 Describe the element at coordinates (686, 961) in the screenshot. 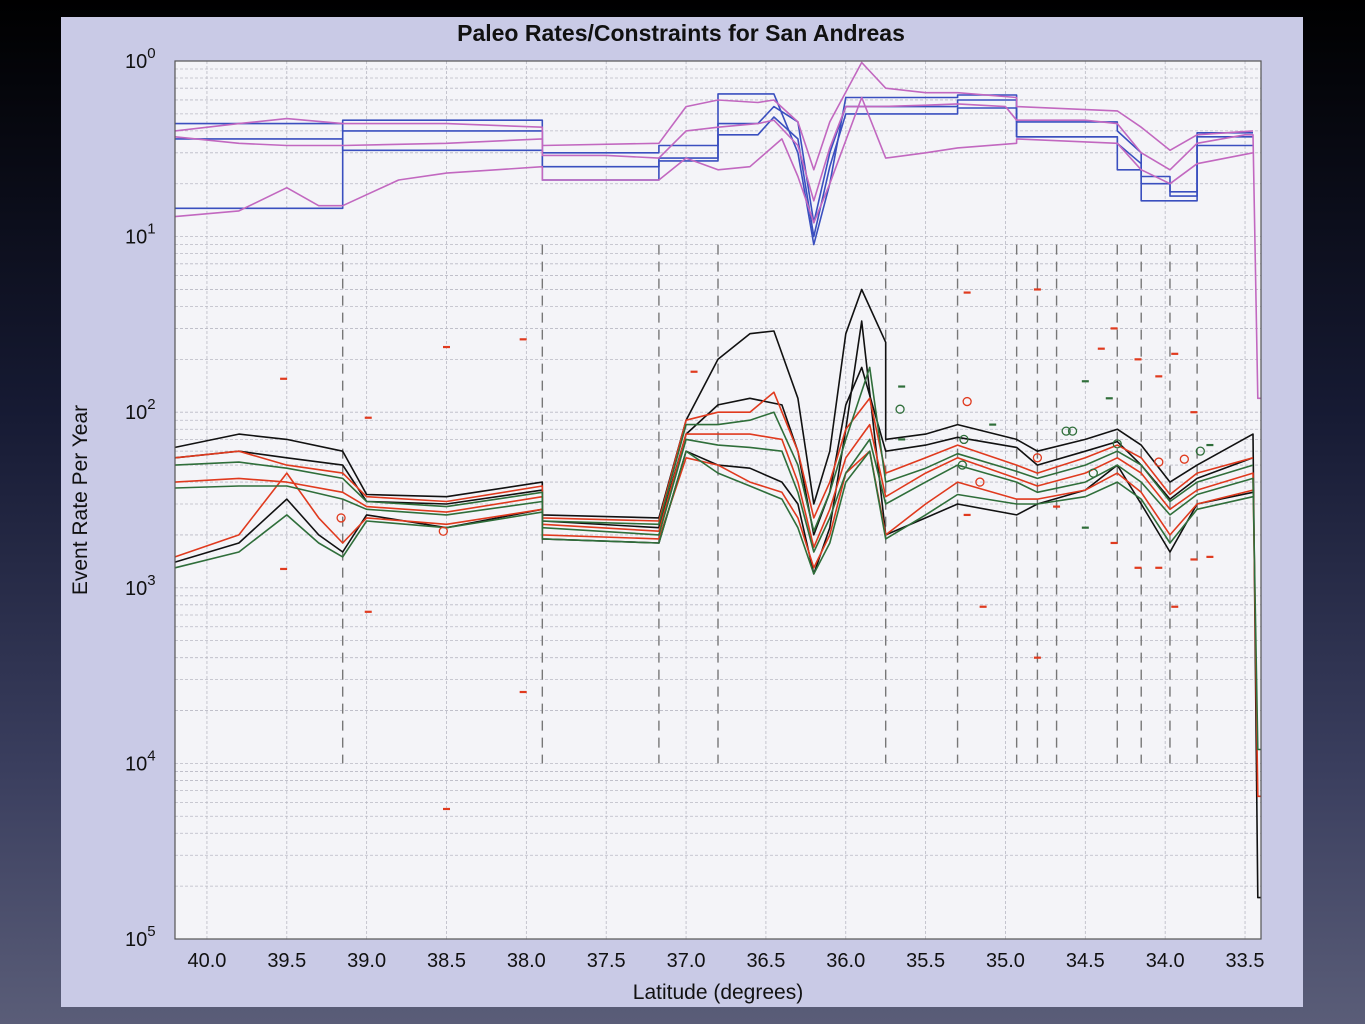

I see `x-tick-label: 37.0` at that location.